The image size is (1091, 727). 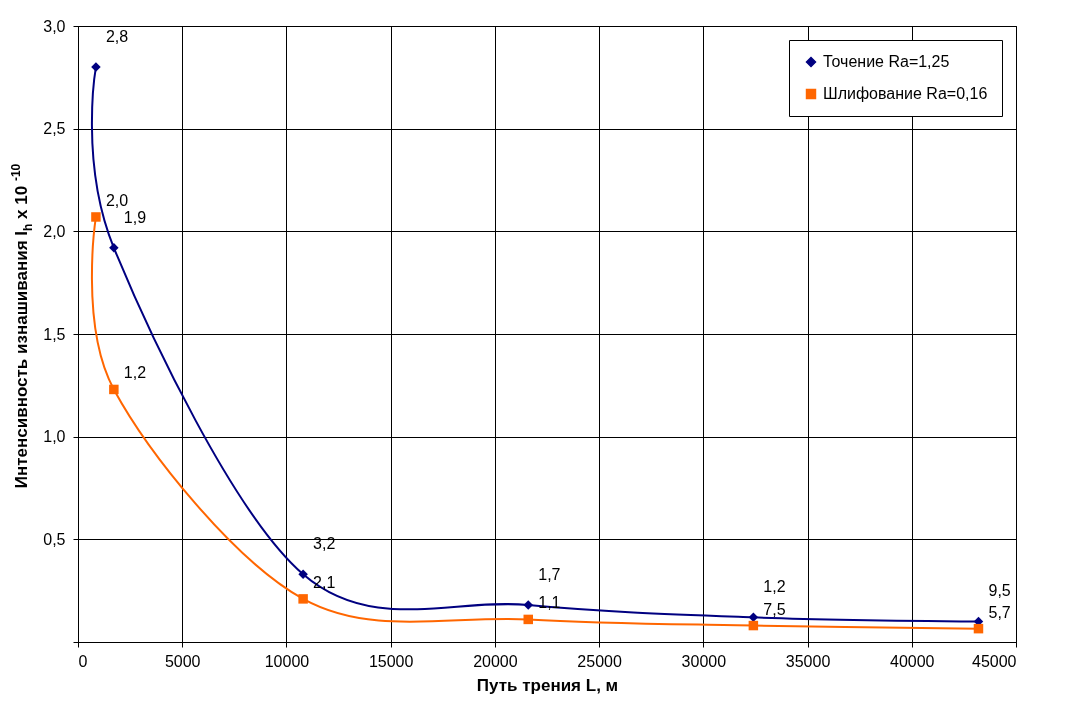 I want to click on annotation: 2,8, so click(x=117, y=37).